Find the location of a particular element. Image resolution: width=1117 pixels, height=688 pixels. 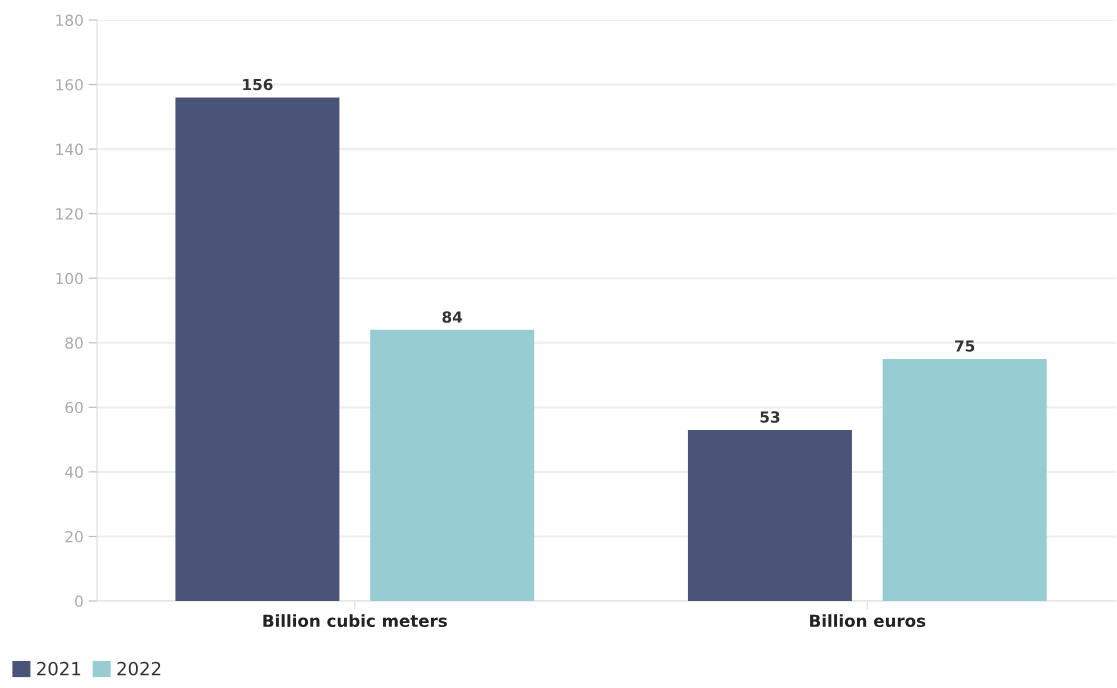

data-label: 53 is located at coordinates (770, 417).